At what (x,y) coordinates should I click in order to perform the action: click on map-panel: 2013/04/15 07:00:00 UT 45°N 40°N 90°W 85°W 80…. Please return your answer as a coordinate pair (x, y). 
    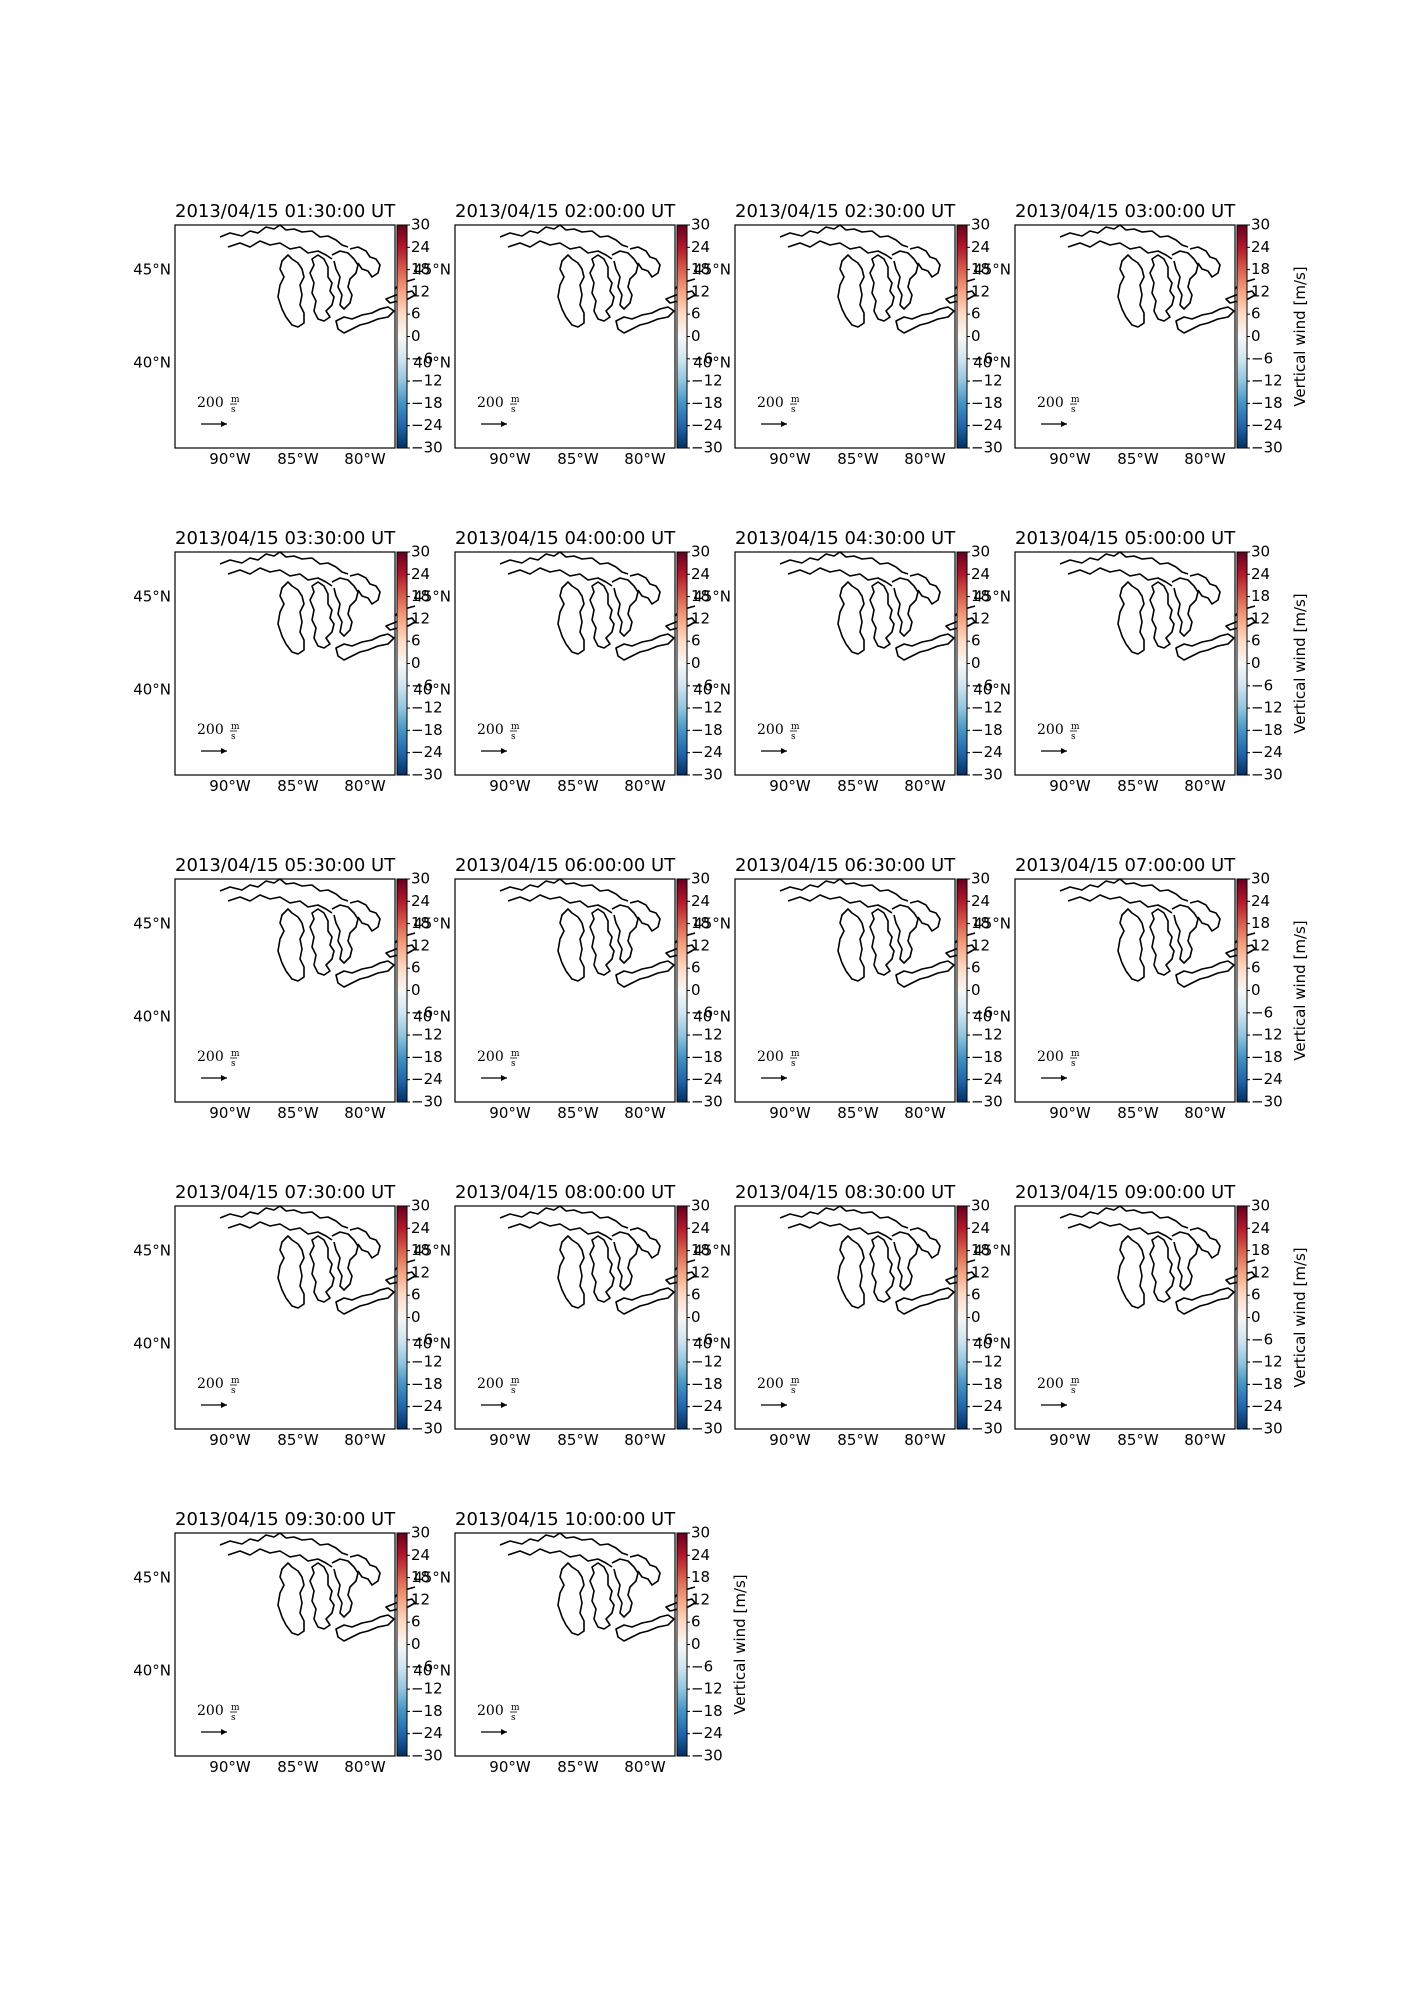
    Looking at the image, I should click on (1141, 988).